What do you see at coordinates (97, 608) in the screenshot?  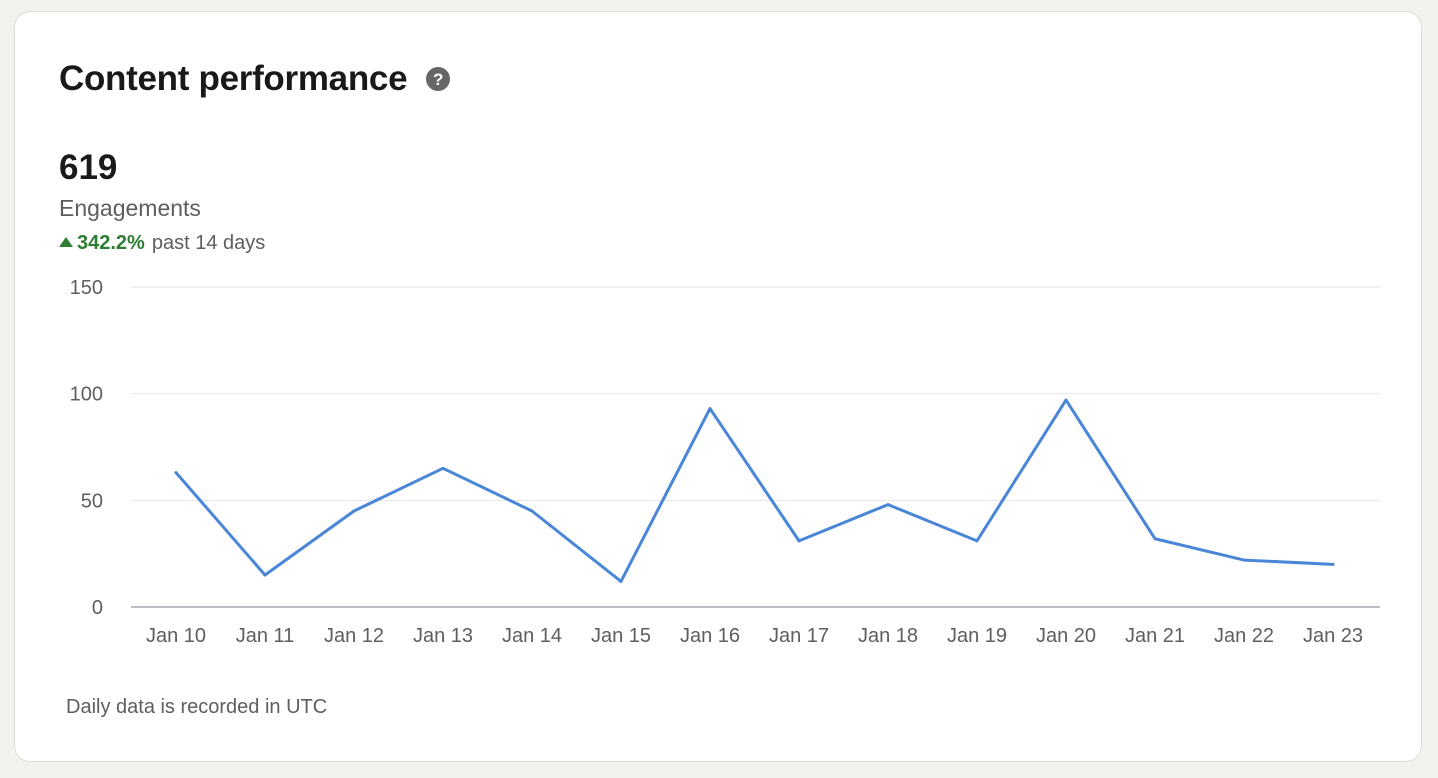 I see `y-tick-label: 0` at bounding box center [97, 608].